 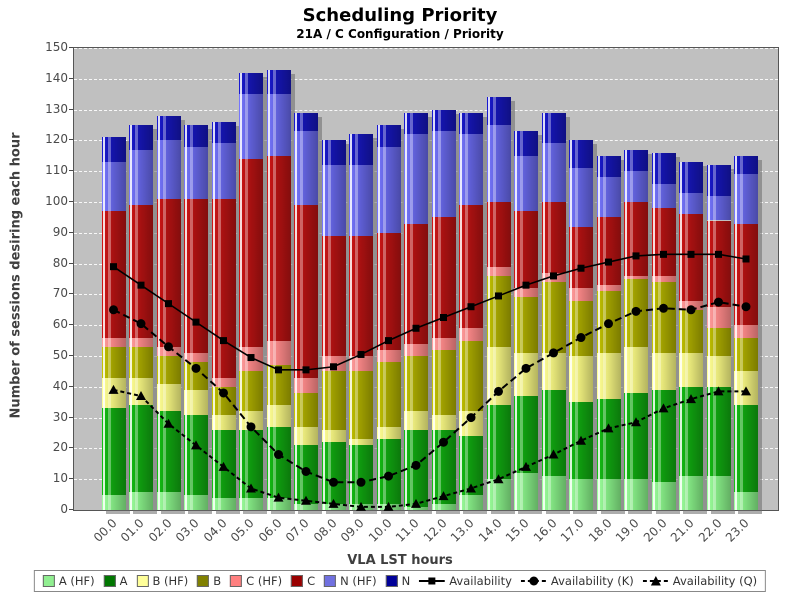 I want to click on x-tick-label: 23.0, so click(x=737, y=530).